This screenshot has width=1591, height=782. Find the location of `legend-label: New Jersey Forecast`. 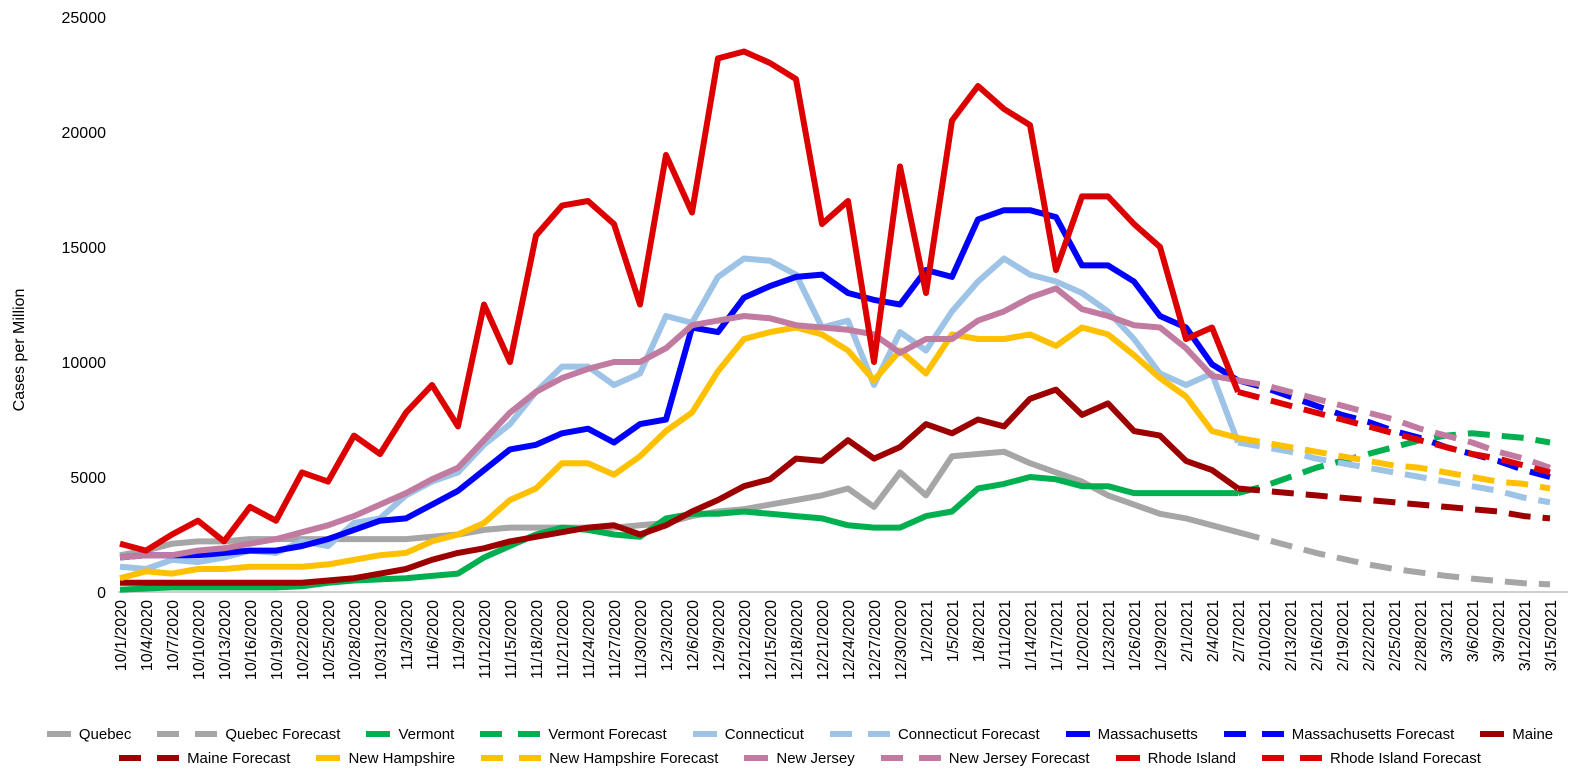

legend-label: New Jersey Forecast is located at coordinates (1019, 758).